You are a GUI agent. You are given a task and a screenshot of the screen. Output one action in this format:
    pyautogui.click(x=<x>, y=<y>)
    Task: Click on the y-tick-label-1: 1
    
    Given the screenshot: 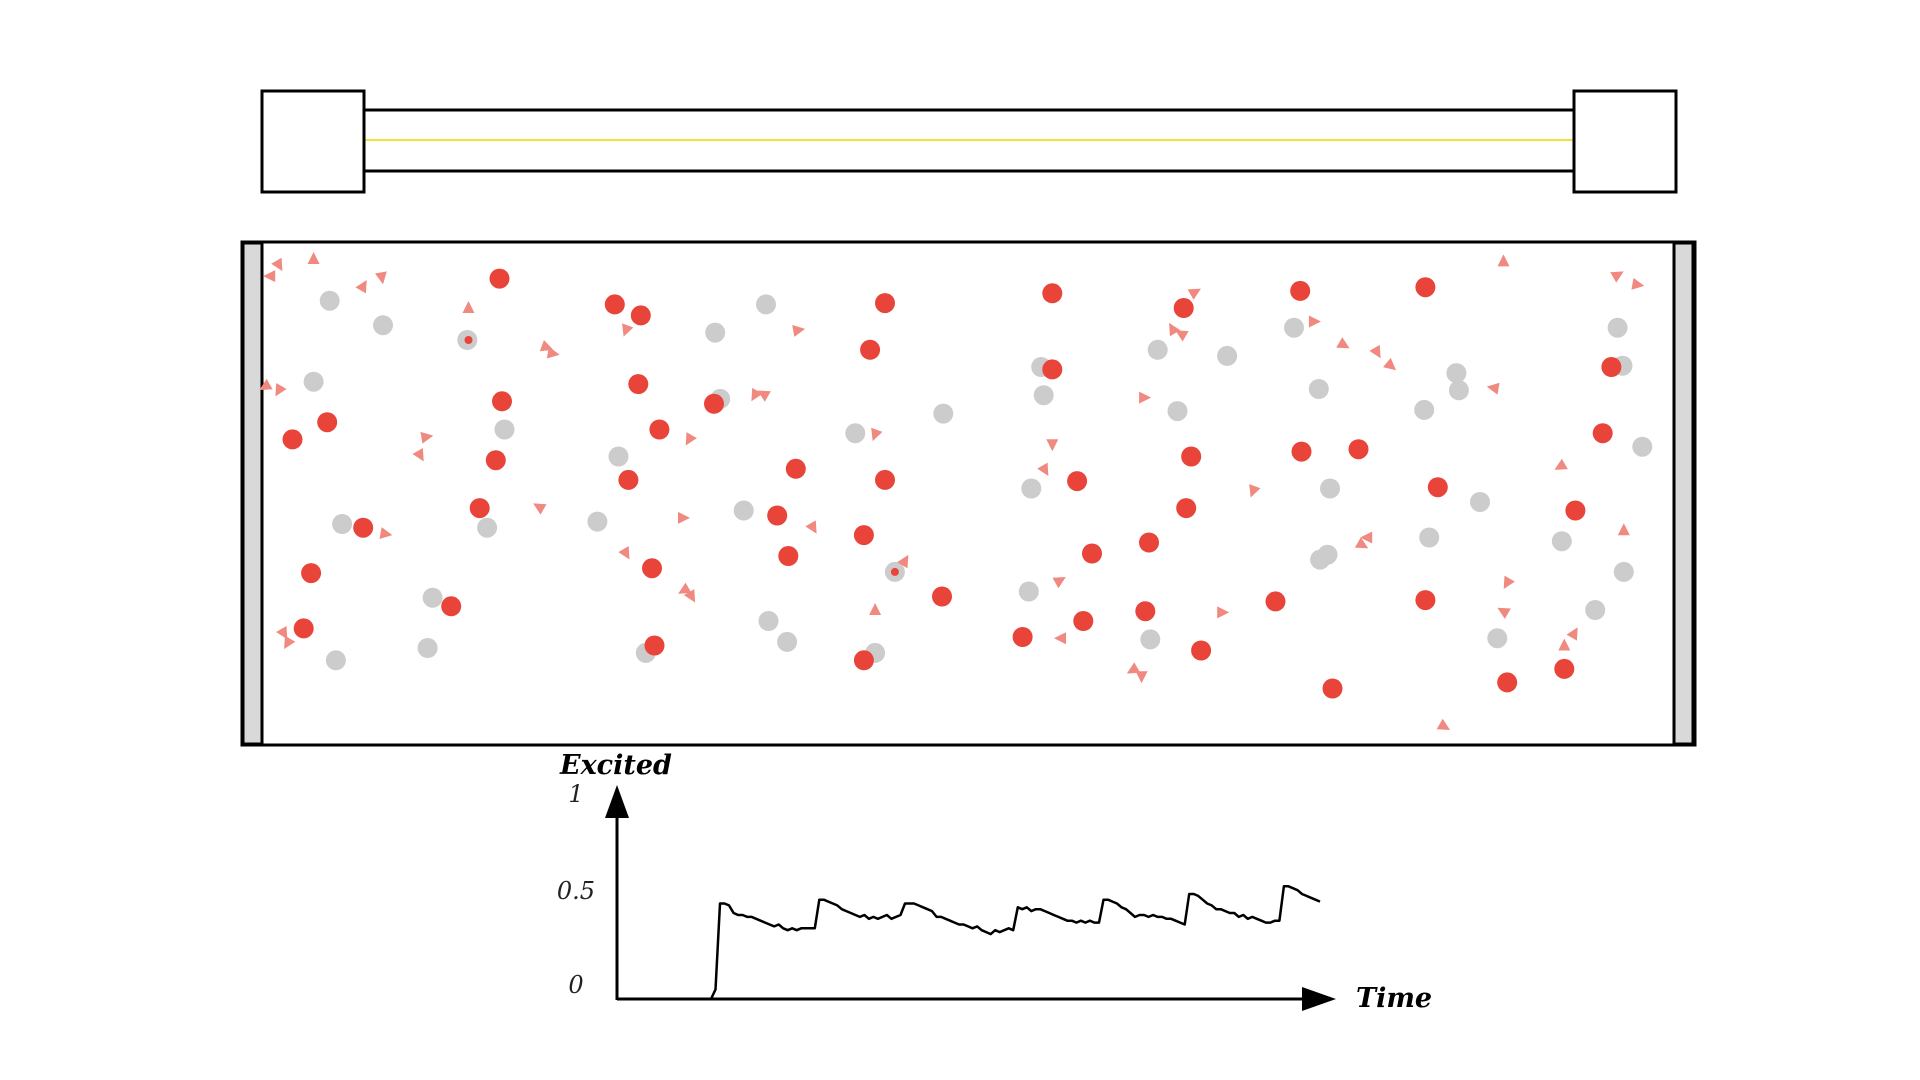 What is the action you would take?
    pyautogui.click(x=575, y=794)
    